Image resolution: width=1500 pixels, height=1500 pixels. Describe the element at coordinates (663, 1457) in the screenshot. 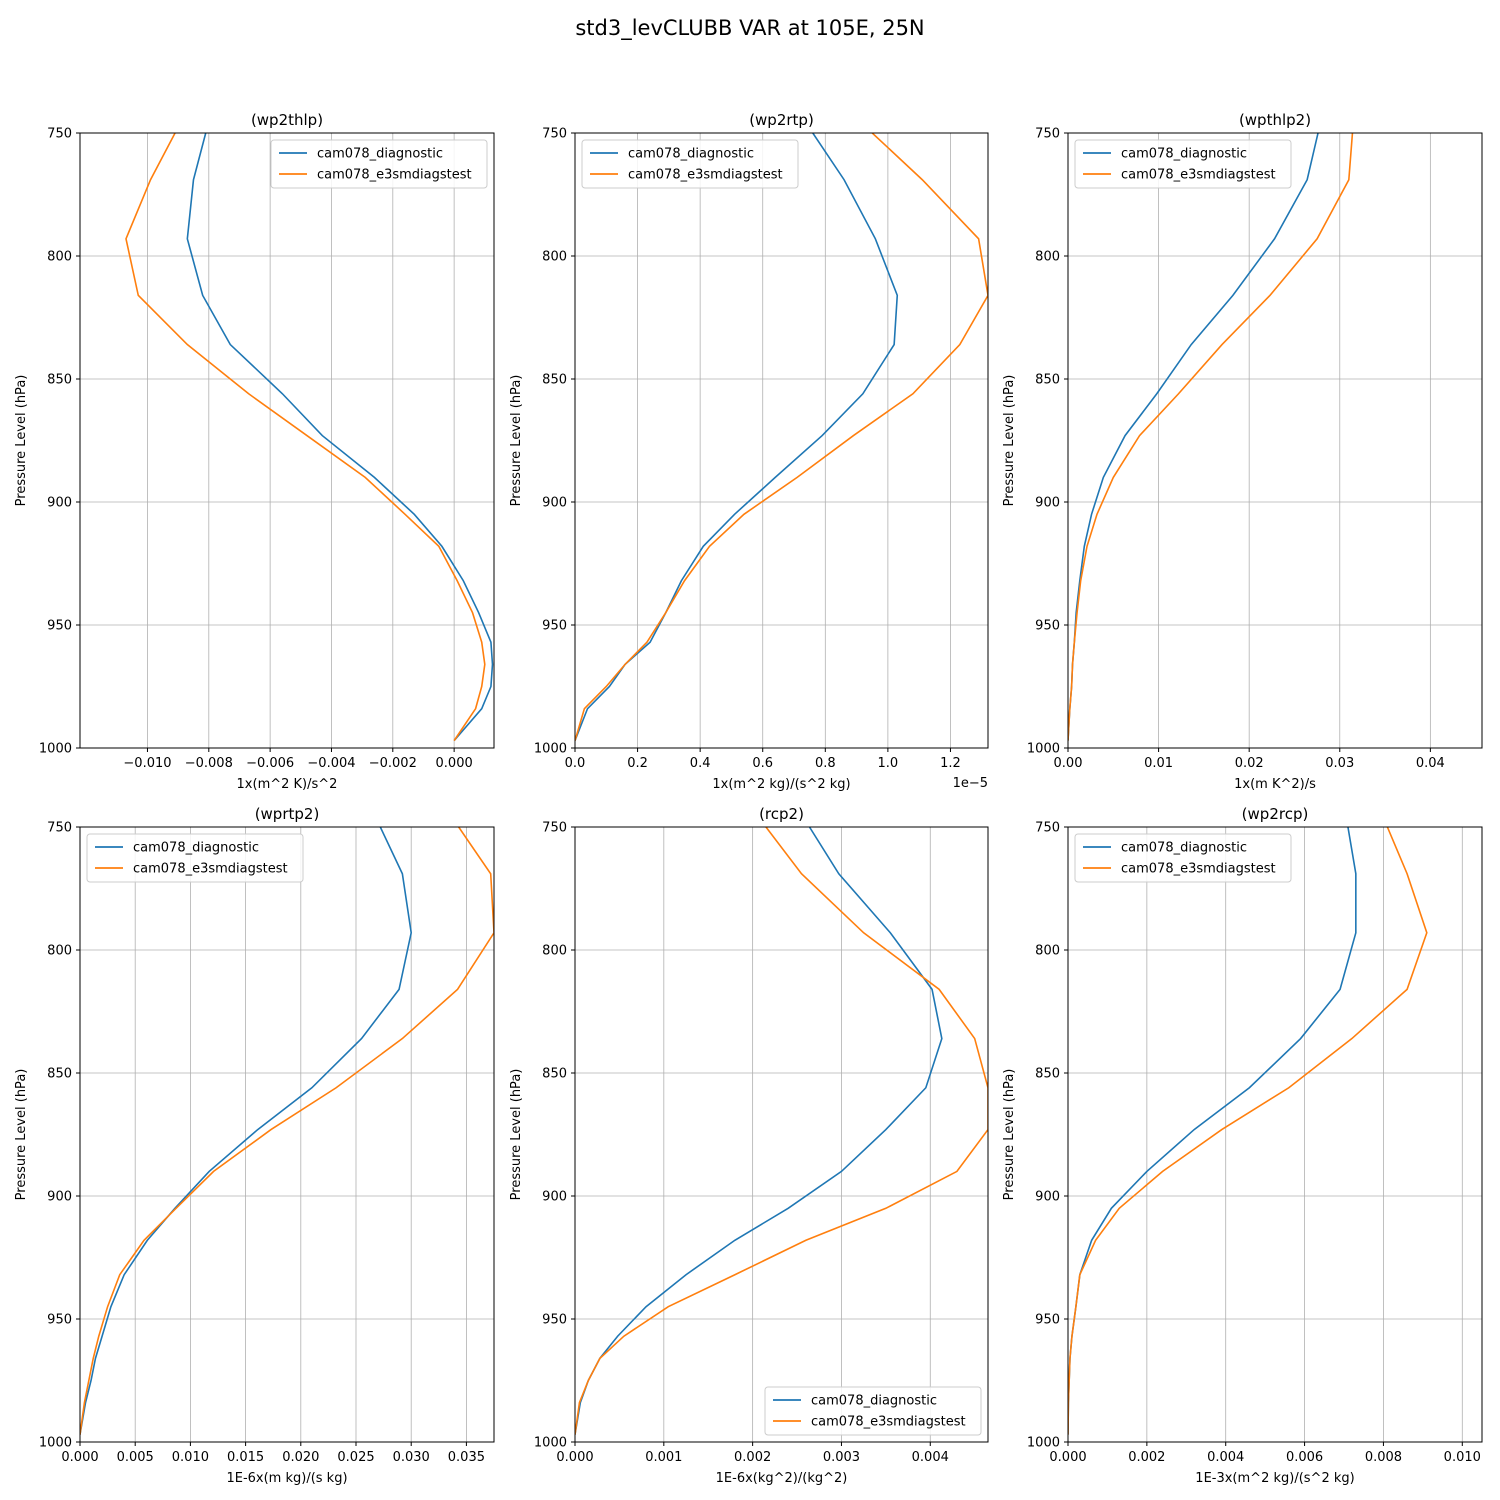

I see `x-tick-label: 0.001` at that location.